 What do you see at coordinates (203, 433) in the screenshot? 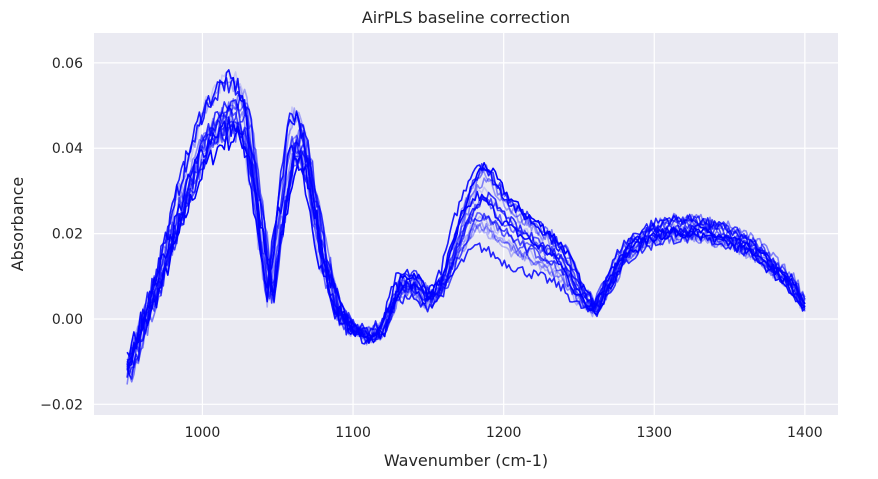
I see `x-tick-label: 1000` at bounding box center [203, 433].